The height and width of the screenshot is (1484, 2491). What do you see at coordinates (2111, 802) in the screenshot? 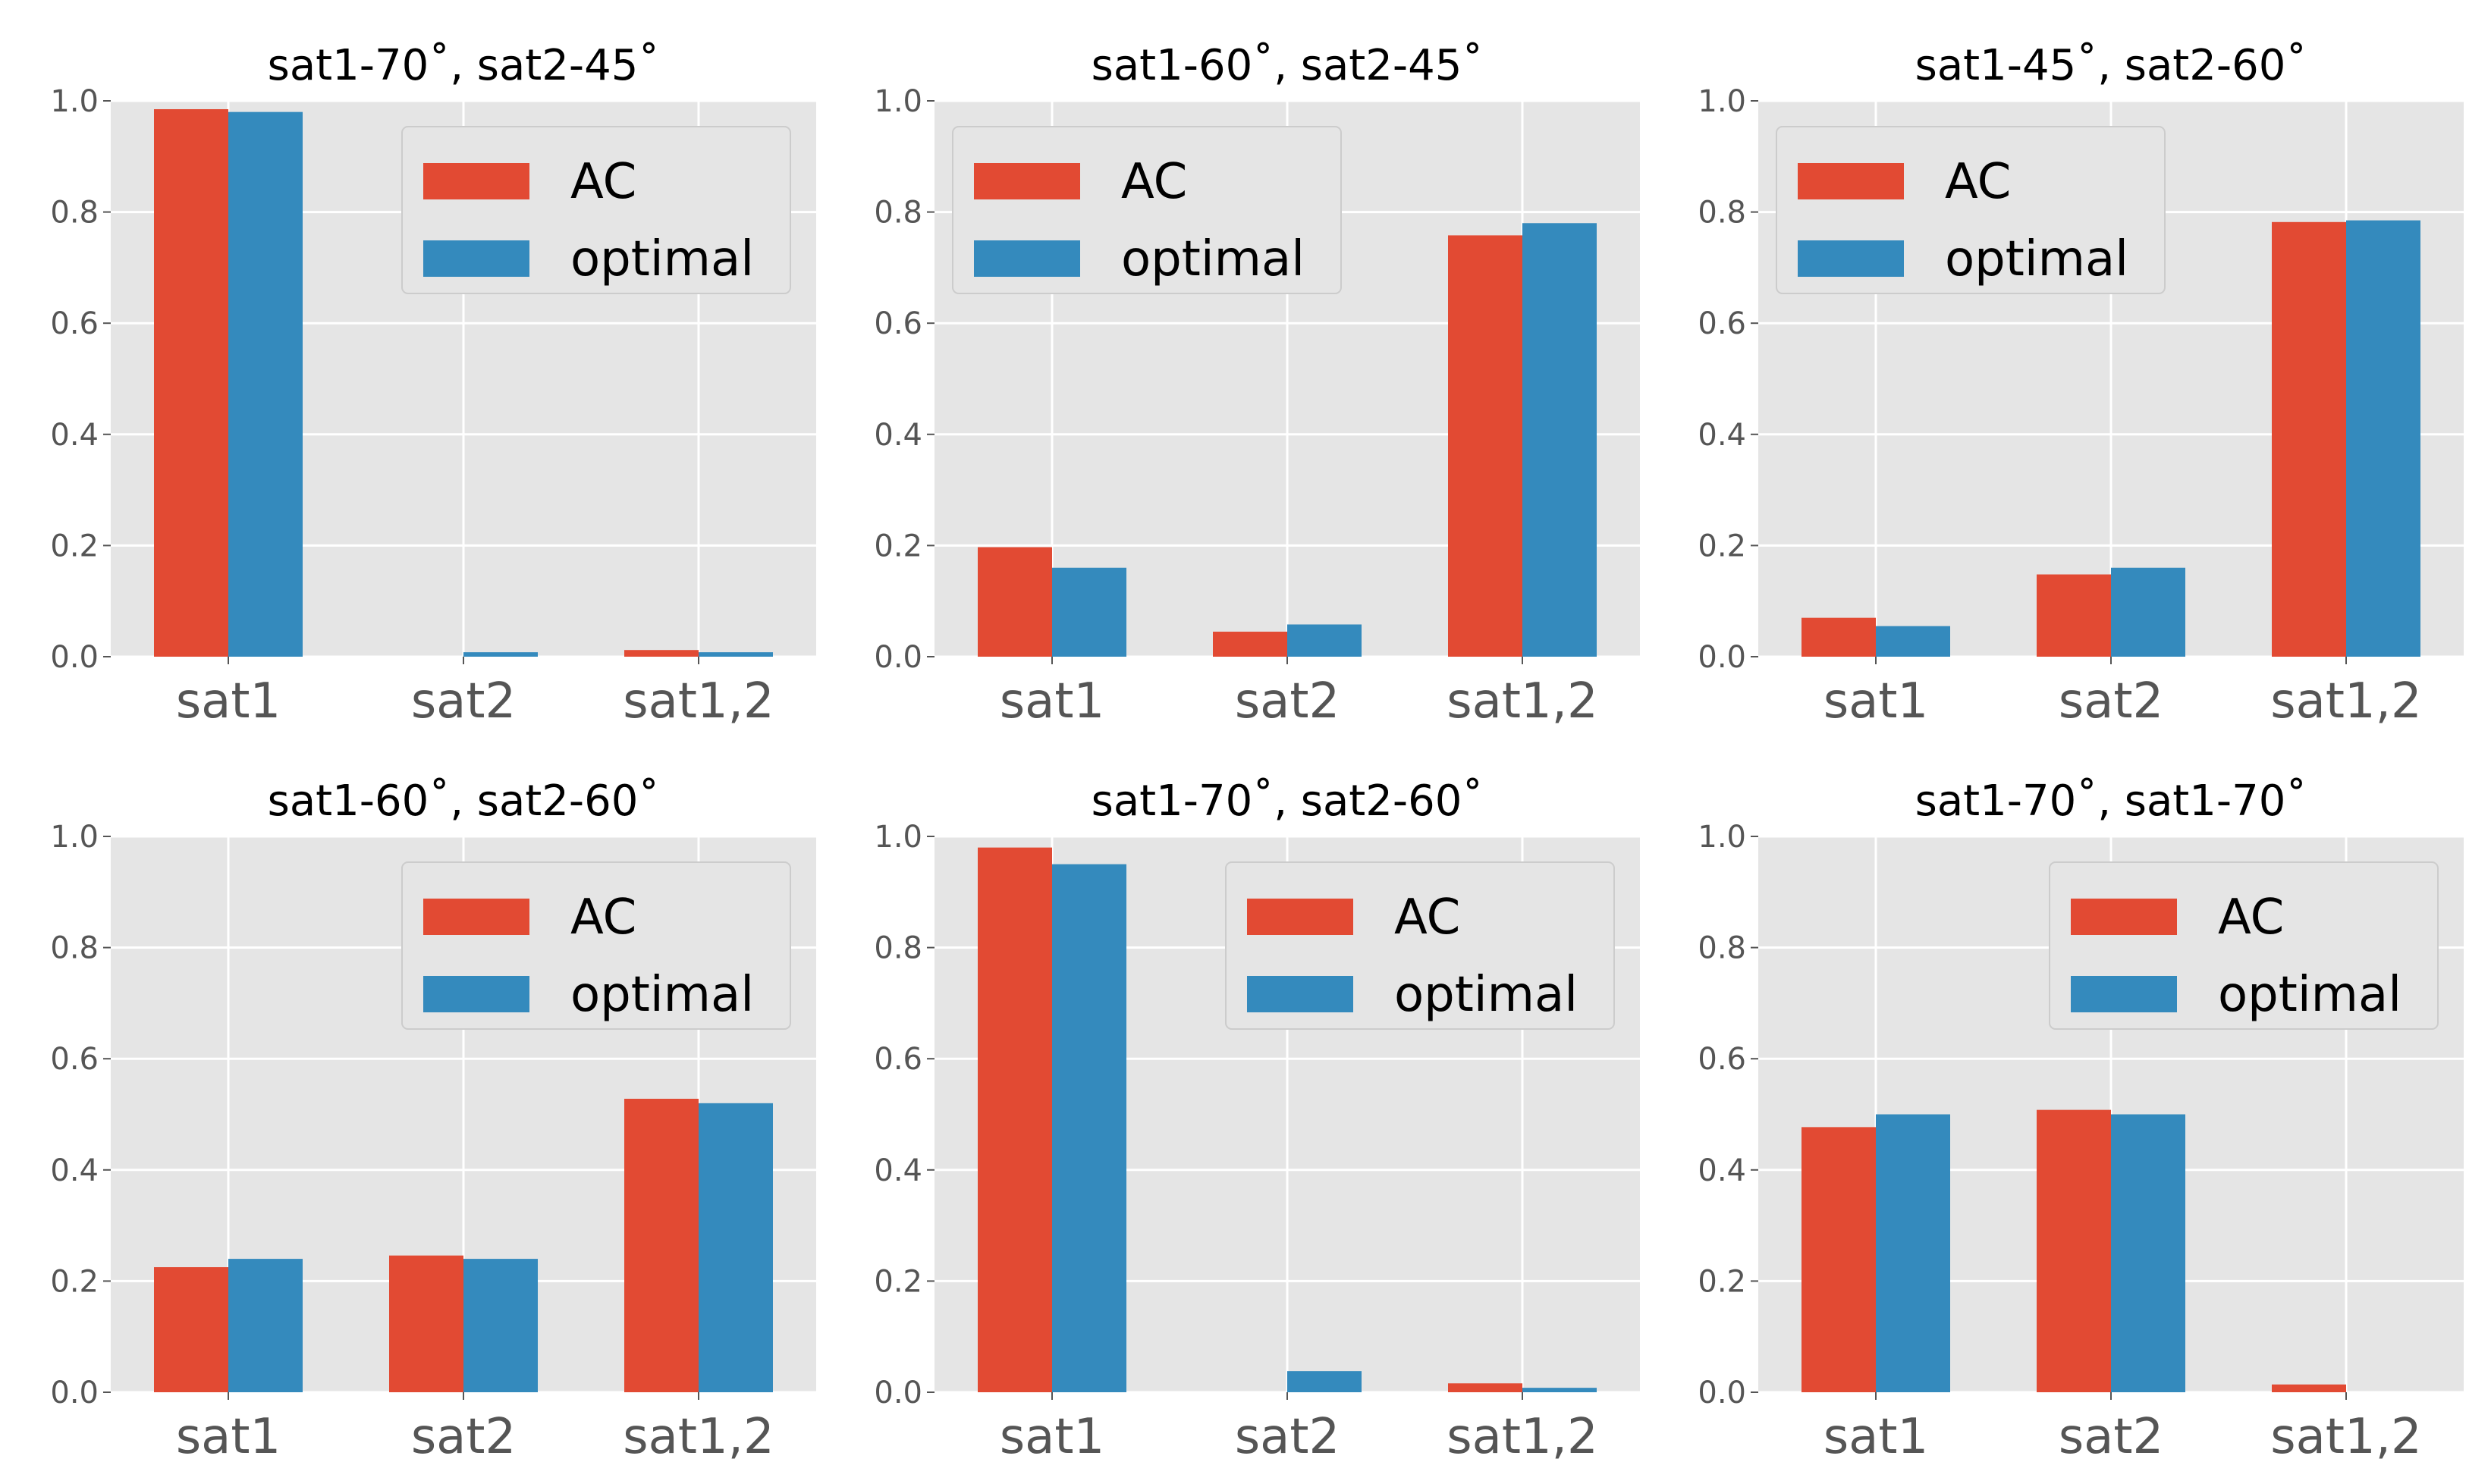
I see `chart-title: sat1-70˚, sat1-70˚` at bounding box center [2111, 802].